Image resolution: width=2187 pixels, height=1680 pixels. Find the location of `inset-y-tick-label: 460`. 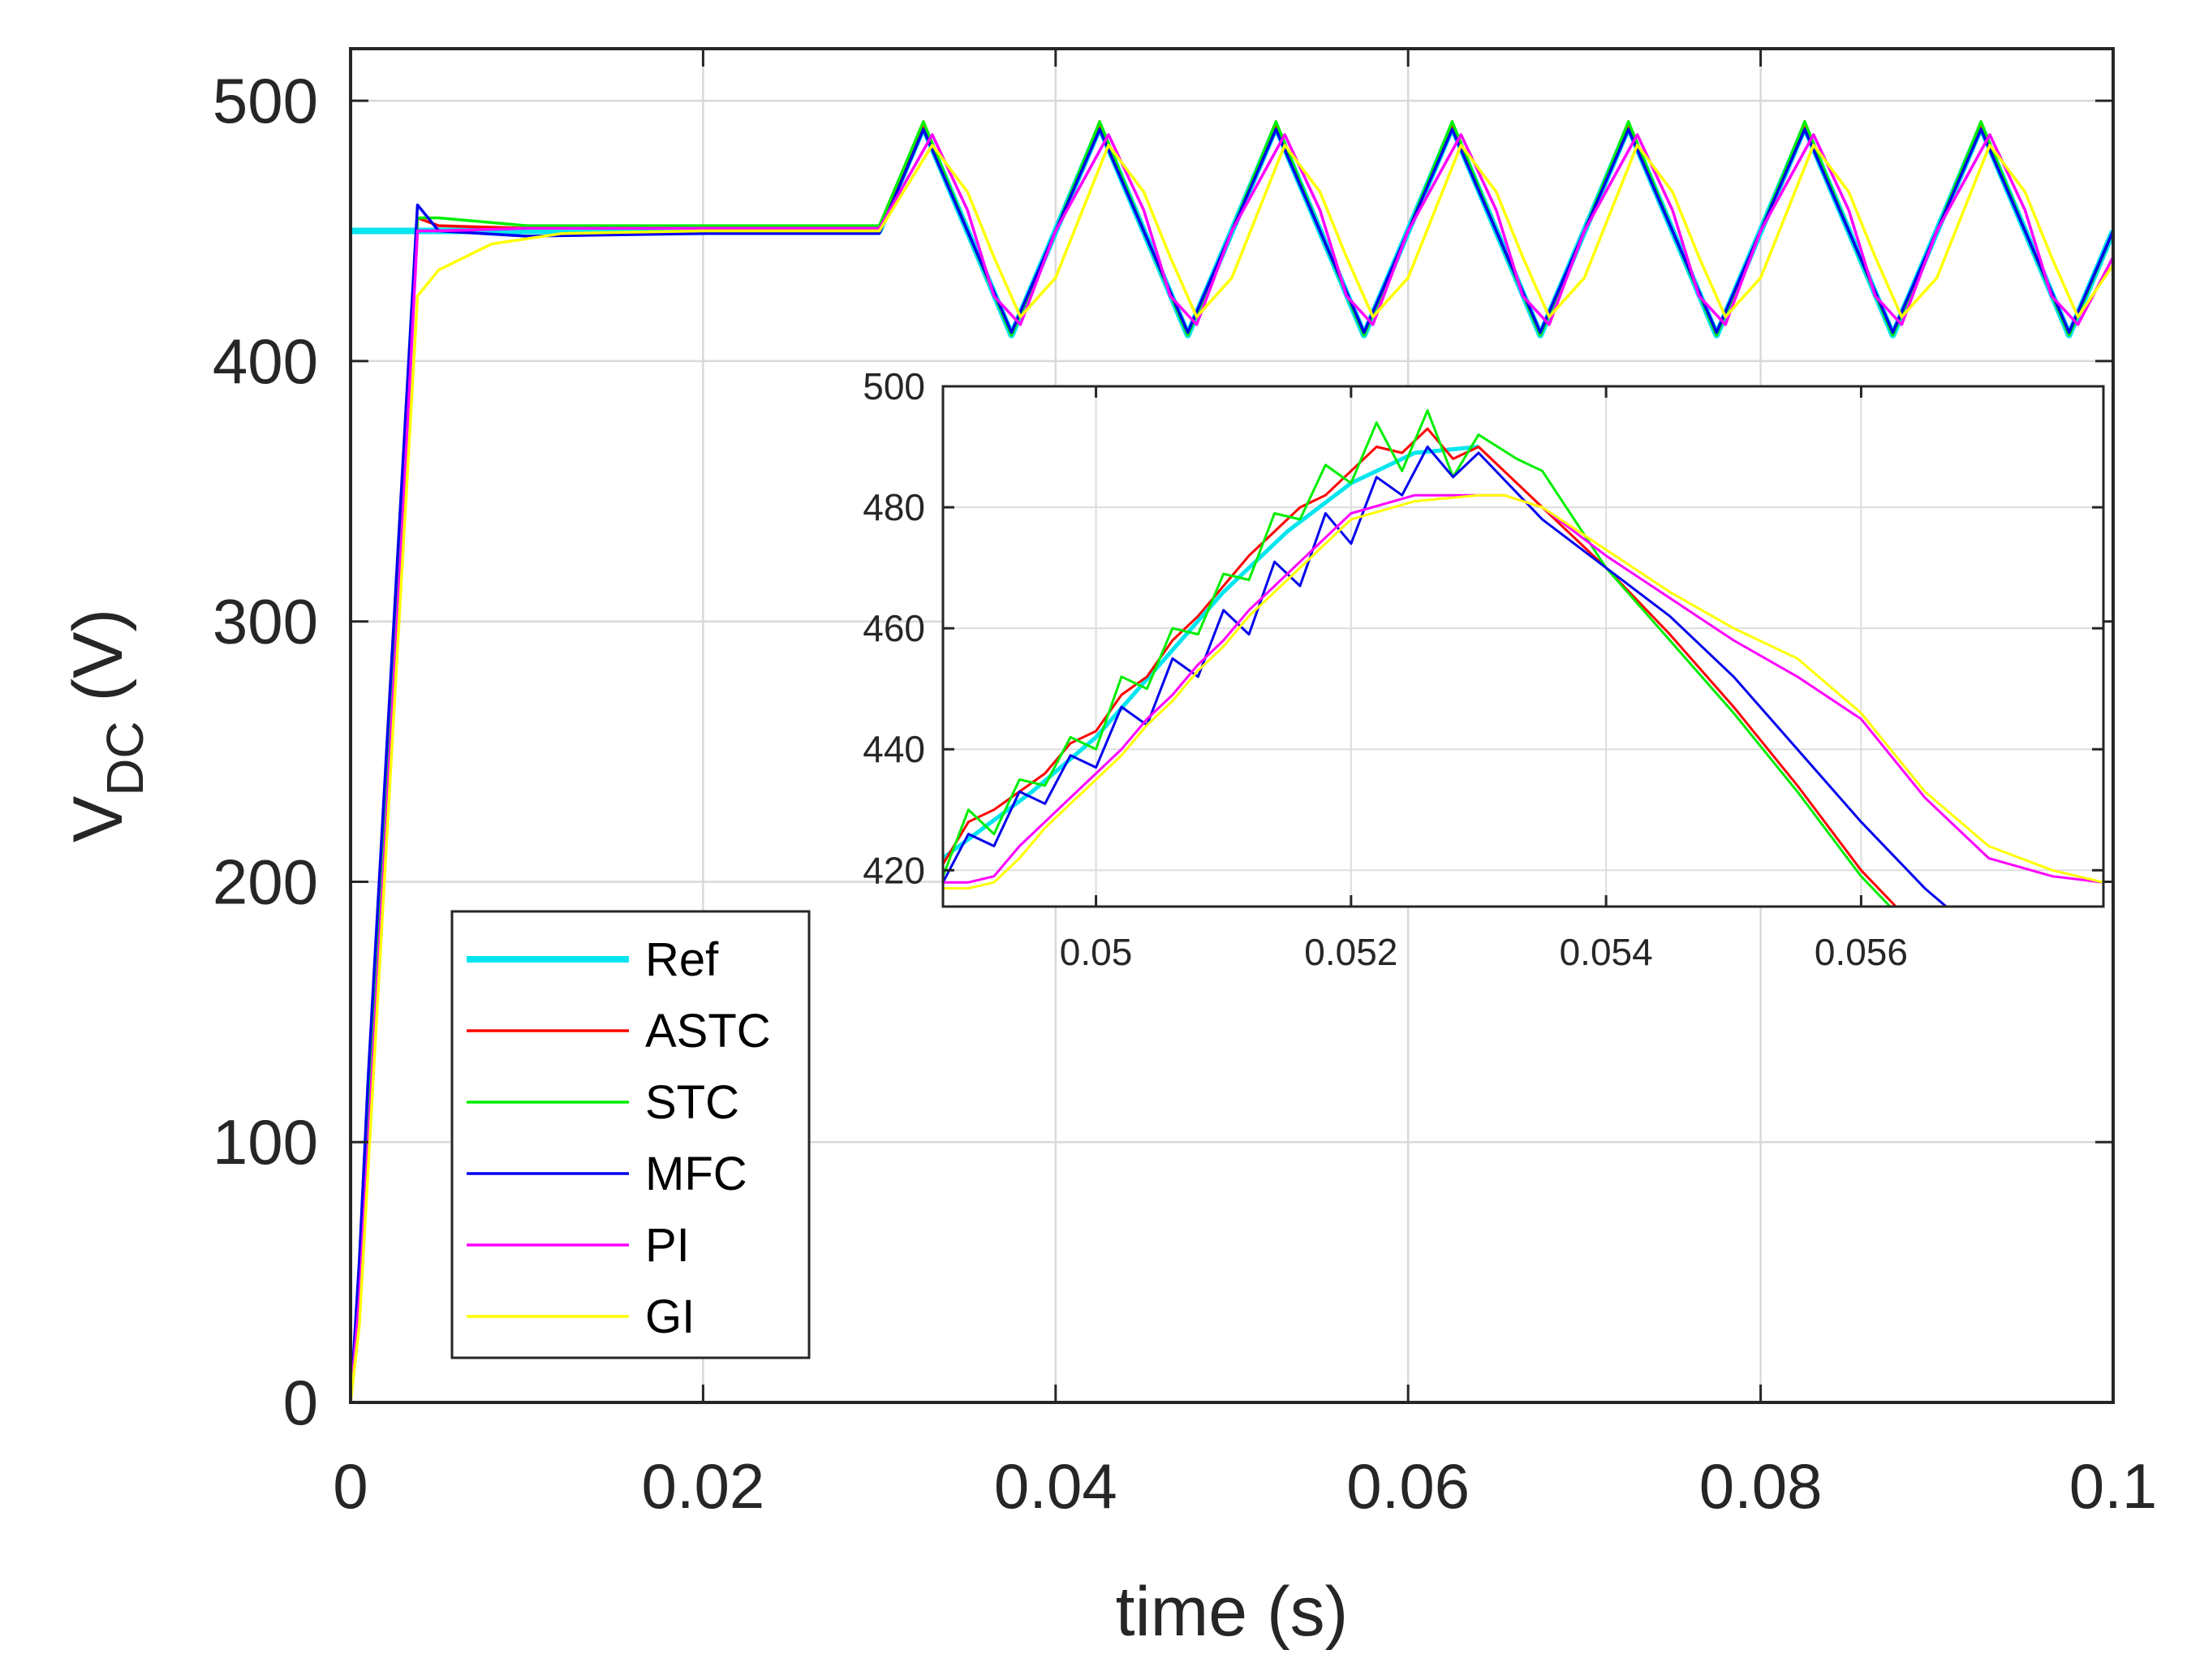

inset-y-tick-label: 460 is located at coordinates (894, 628).